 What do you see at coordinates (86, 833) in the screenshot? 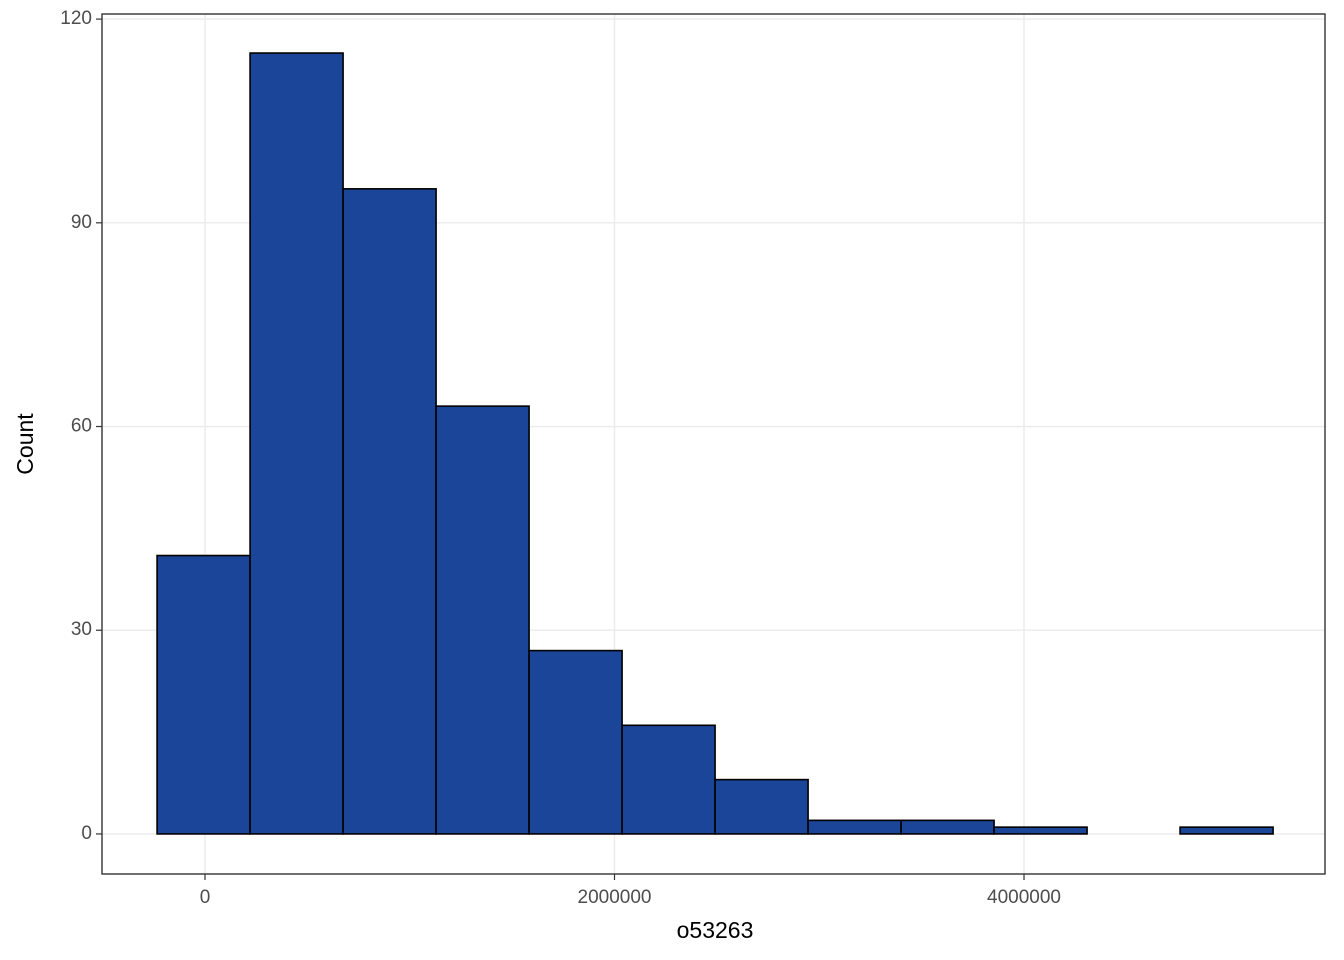
I see `y-tick-label: 0` at bounding box center [86, 833].